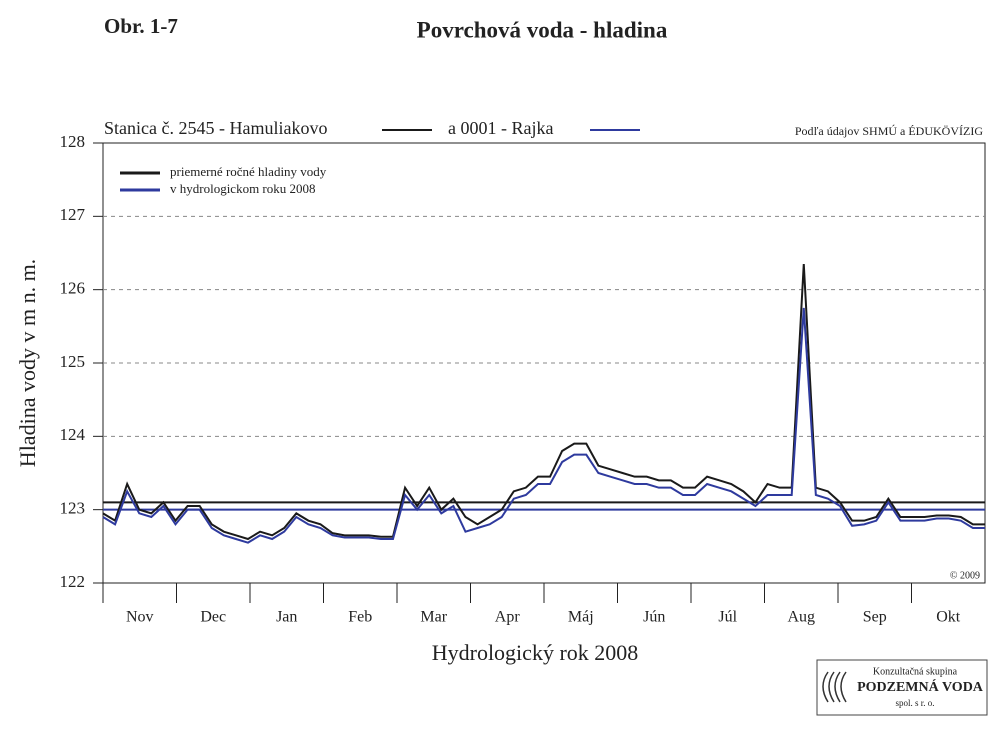  I want to click on y-tick-label: 124, so click(73, 434).